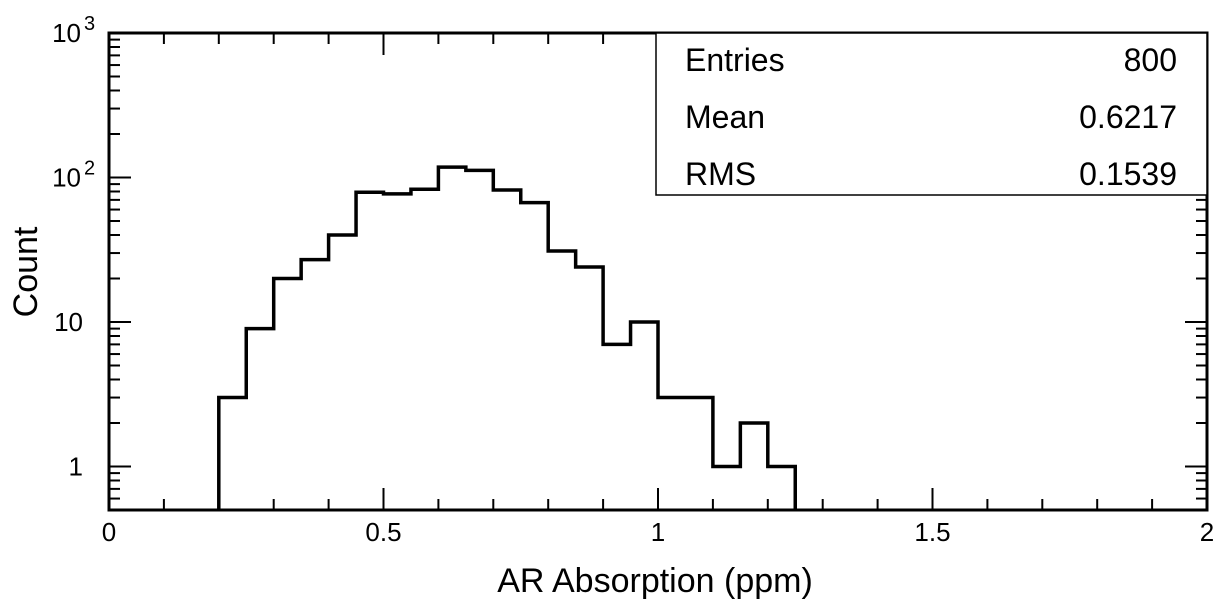 The image size is (1225, 603). Describe the element at coordinates (89, 169) in the screenshot. I see `y-tick-exponent: 2` at that location.